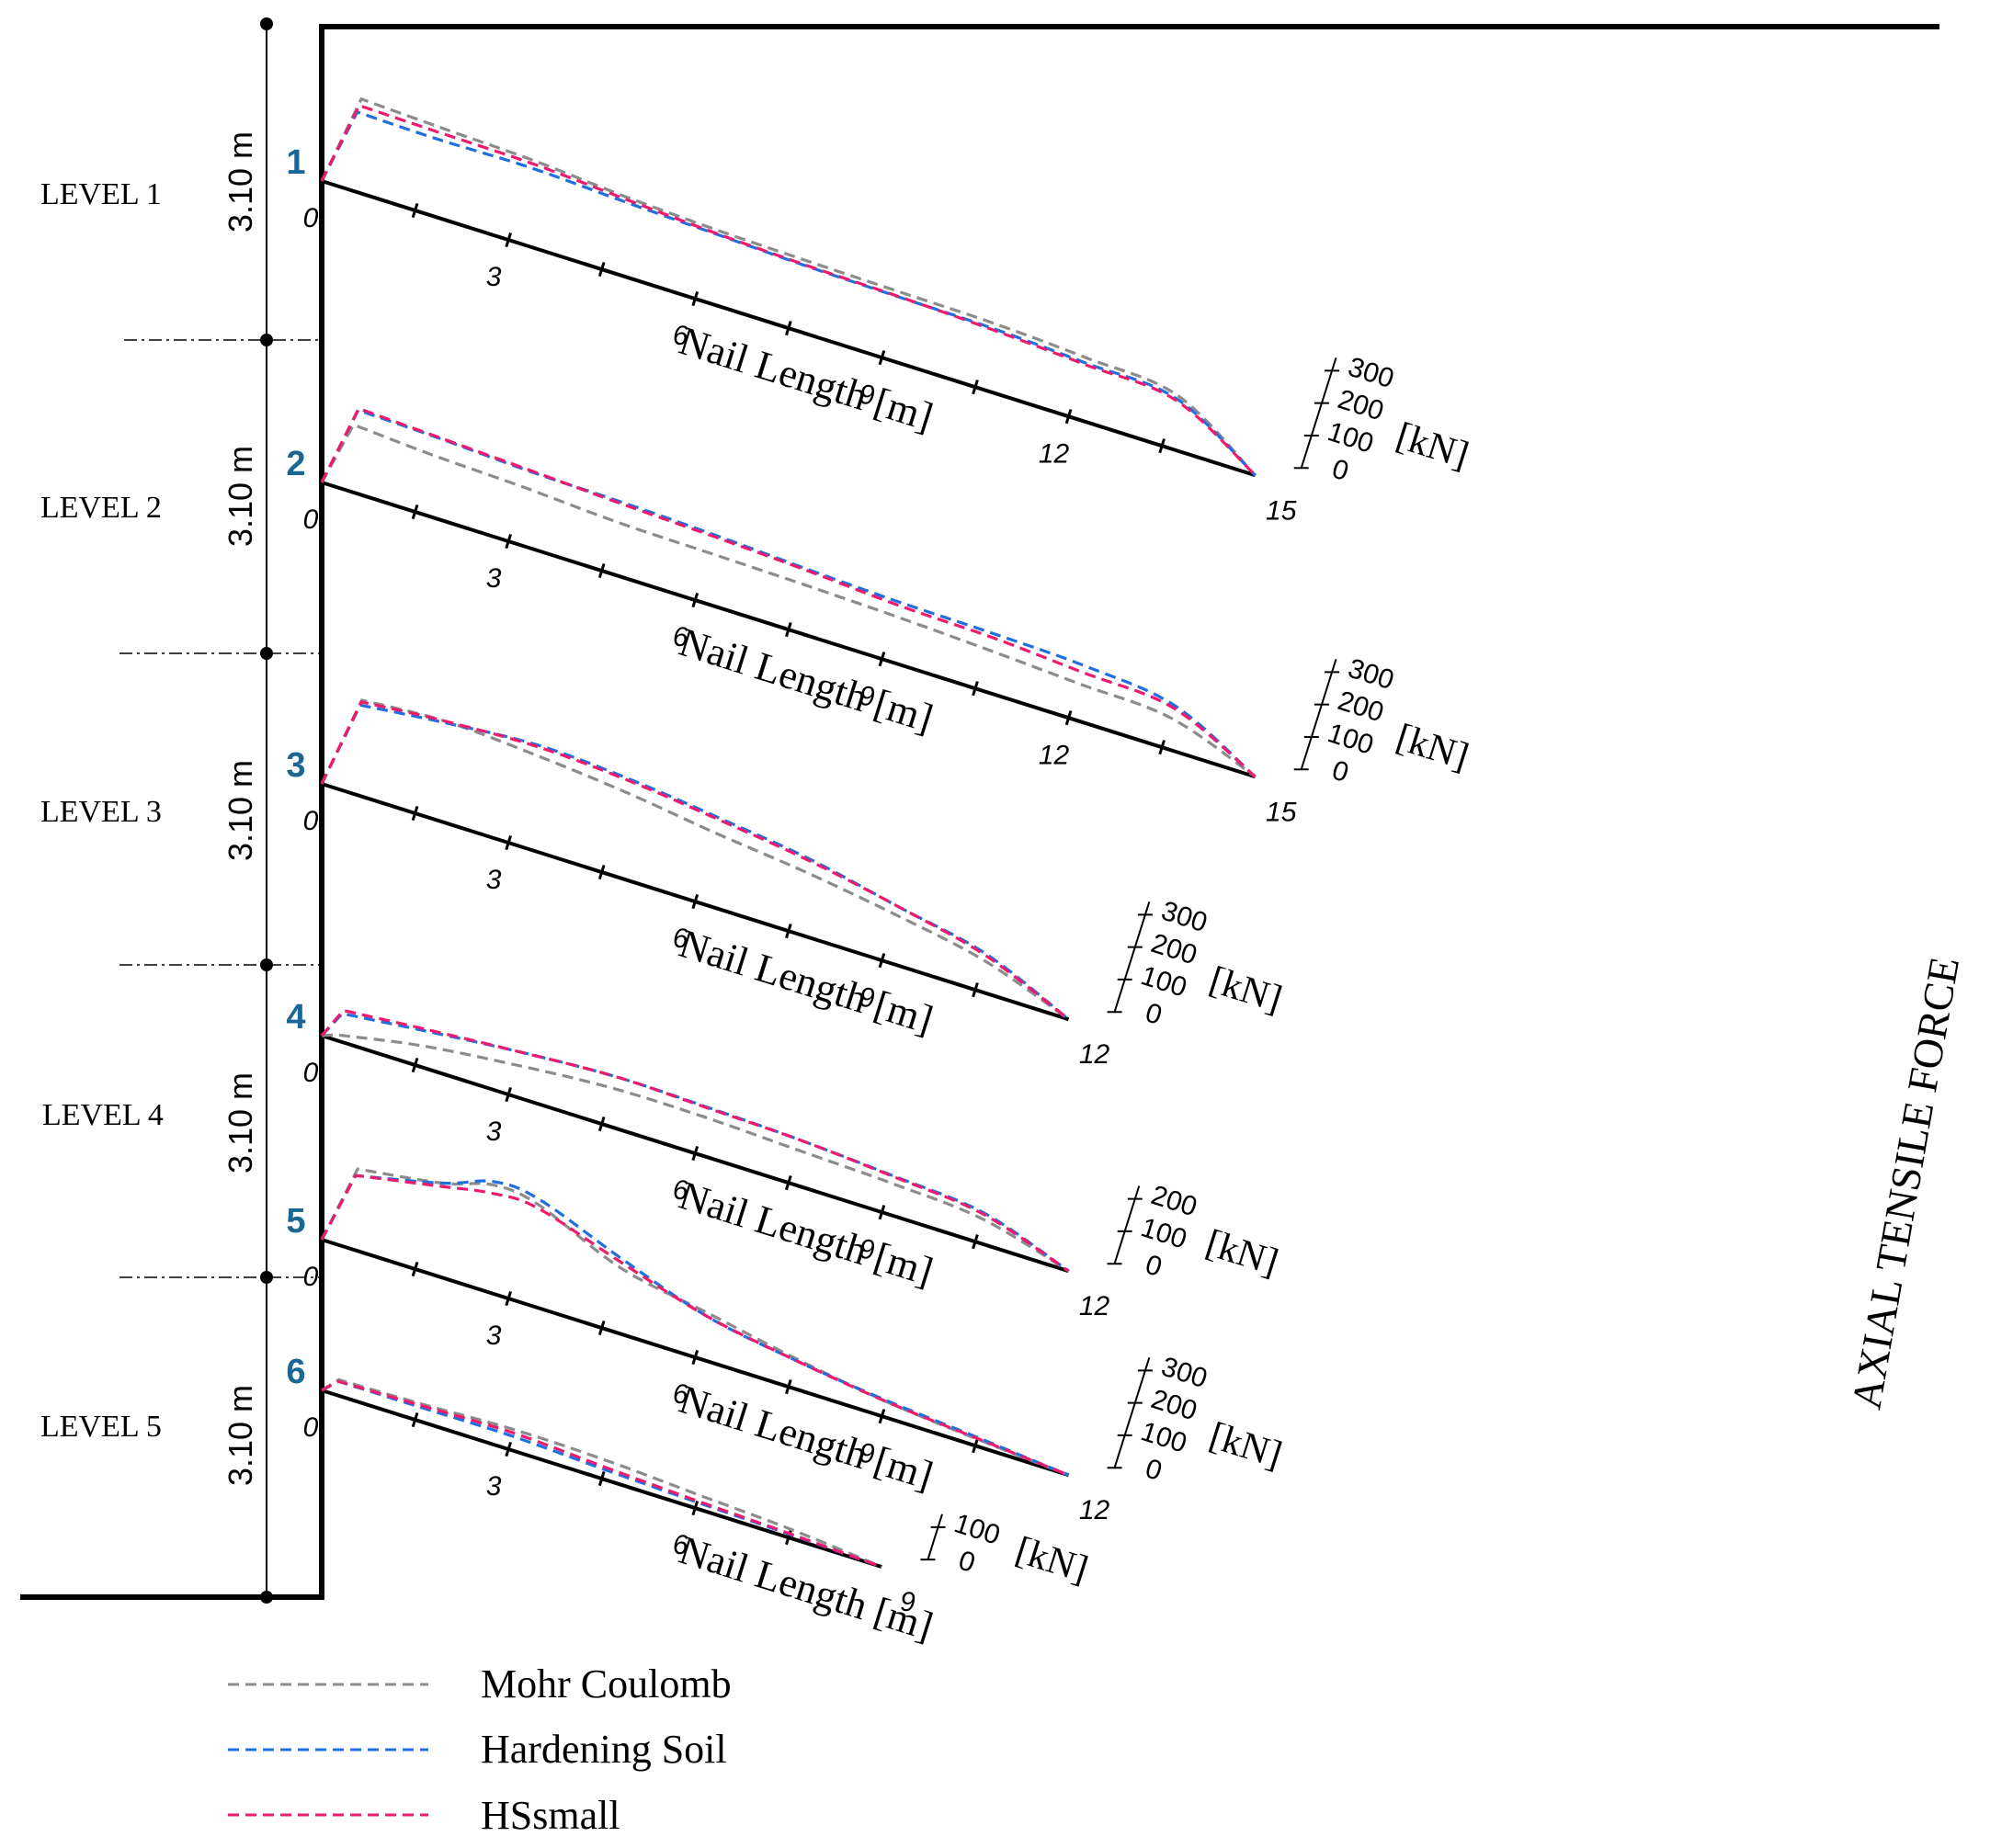  Describe the element at coordinates (101, 1427) in the screenshot. I see `level-label-5: LEVEL 5` at that location.